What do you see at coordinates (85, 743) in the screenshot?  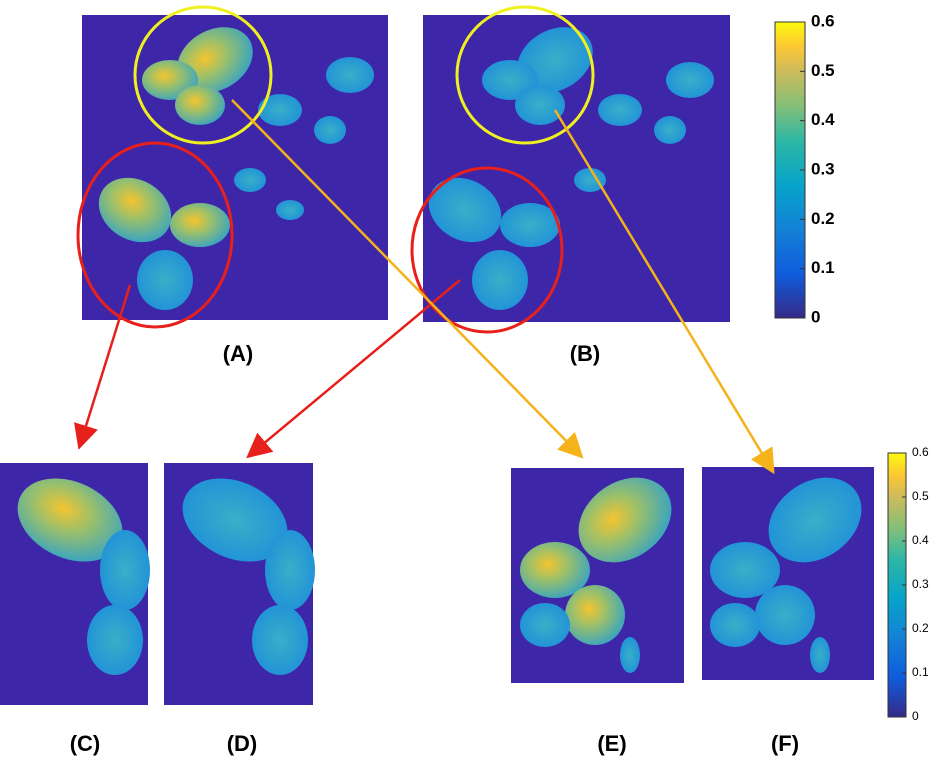 I see `panel-label: (C)` at bounding box center [85, 743].